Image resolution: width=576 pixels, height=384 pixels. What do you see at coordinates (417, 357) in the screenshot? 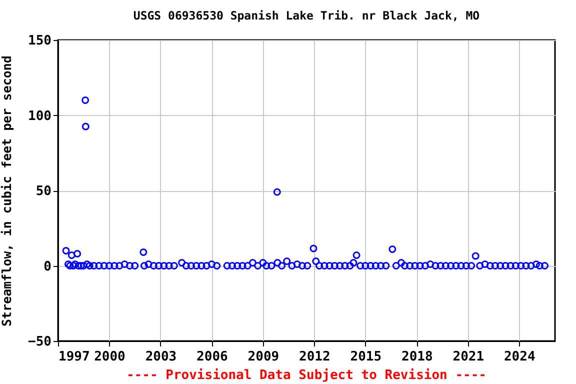
I see `x-tick-label: 2018` at bounding box center [417, 357].